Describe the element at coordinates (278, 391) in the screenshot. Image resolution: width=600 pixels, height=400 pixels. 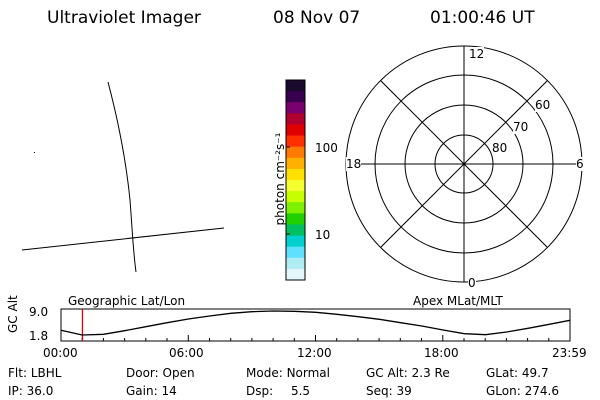
I see `dsp-field: Dsp: 5.5` at that location.